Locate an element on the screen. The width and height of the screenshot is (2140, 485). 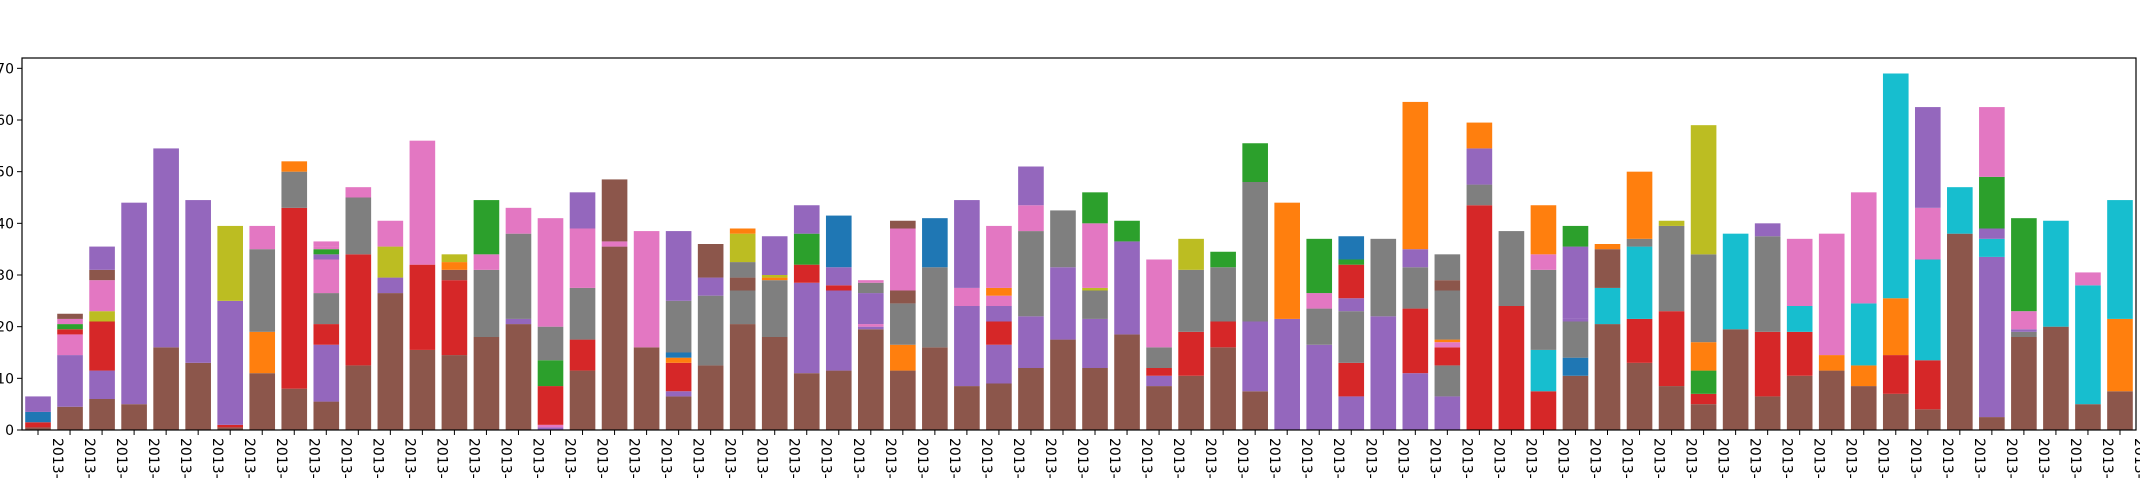
y-axis: 0 10 20 30 40 50 60 70 is located at coordinates (11, 250).